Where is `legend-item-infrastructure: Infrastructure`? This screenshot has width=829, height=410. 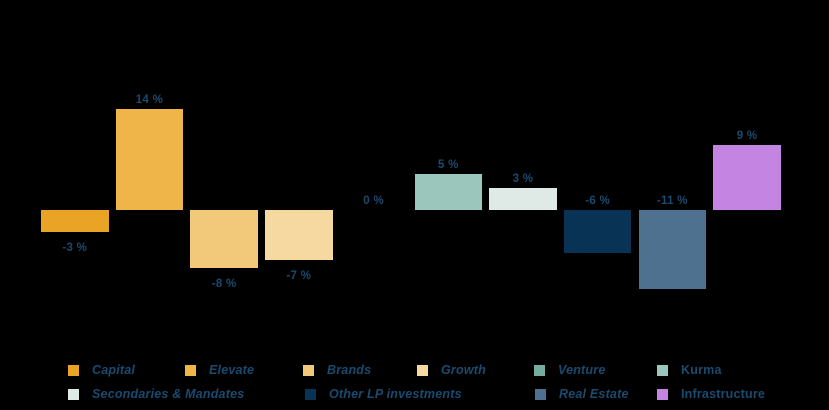 legend-item-infrastructure: Infrastructure is located at coordinates (711, 394).